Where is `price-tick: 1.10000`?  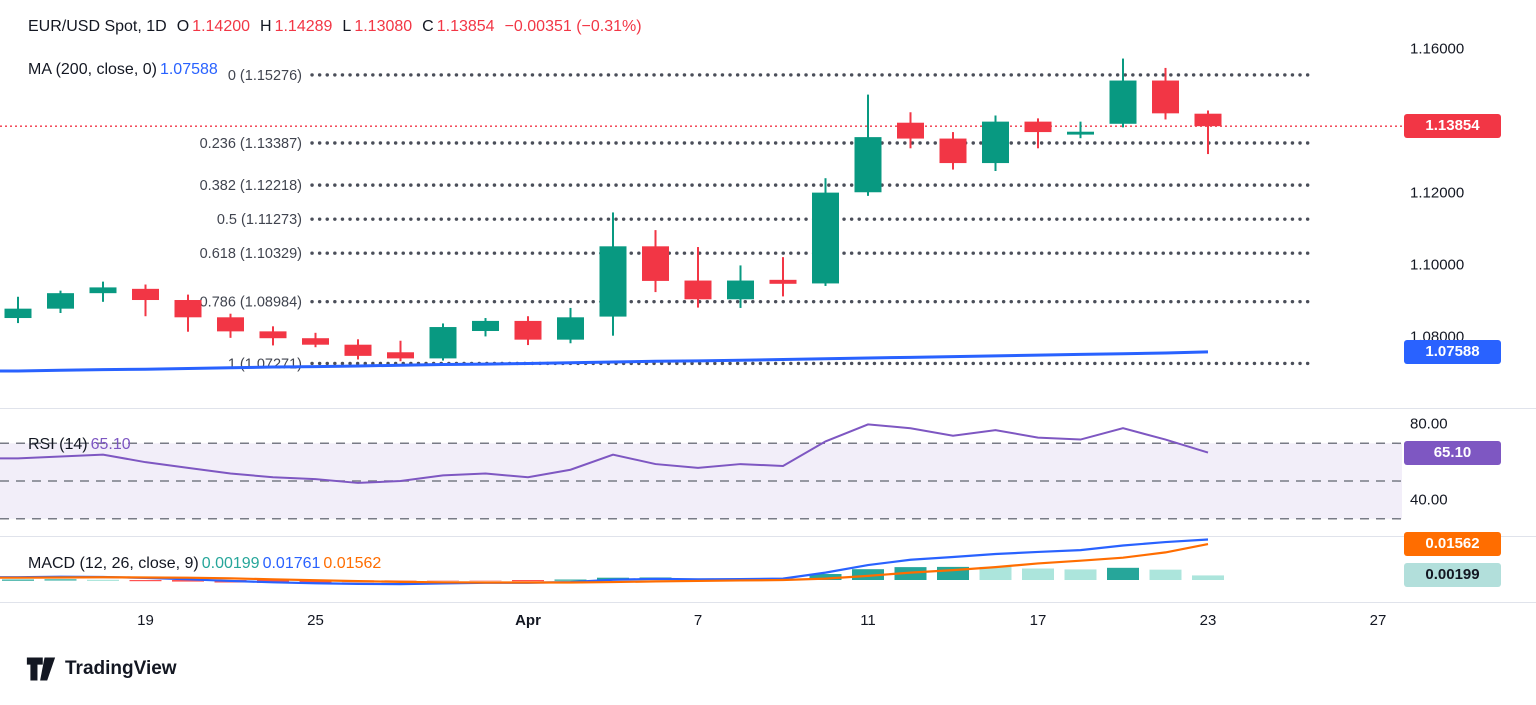
price-tick: 1.10000 is located at coordinates (1437, 265).